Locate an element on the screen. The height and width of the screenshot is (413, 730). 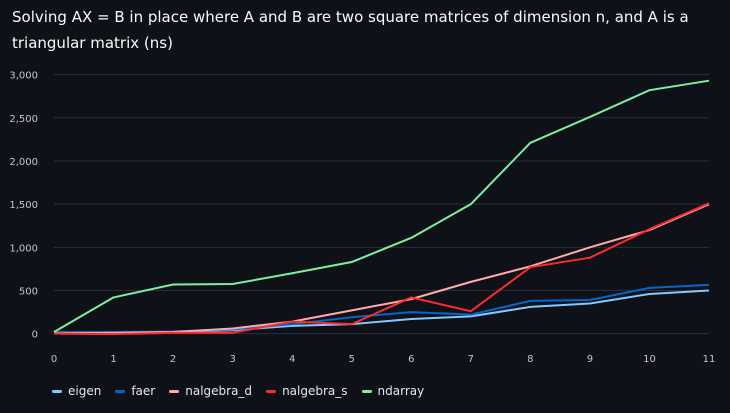
x-tick-label: 0 is located at coordinates (54, 359).